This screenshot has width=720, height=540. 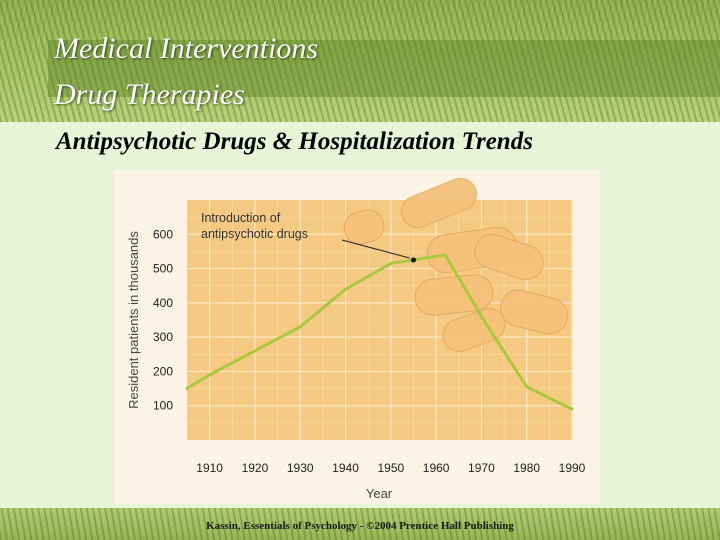 What do you see at coordinates (163, 337) in the screenshot?
I see `y-tick-label: 300` at bounding box center [163, 337].